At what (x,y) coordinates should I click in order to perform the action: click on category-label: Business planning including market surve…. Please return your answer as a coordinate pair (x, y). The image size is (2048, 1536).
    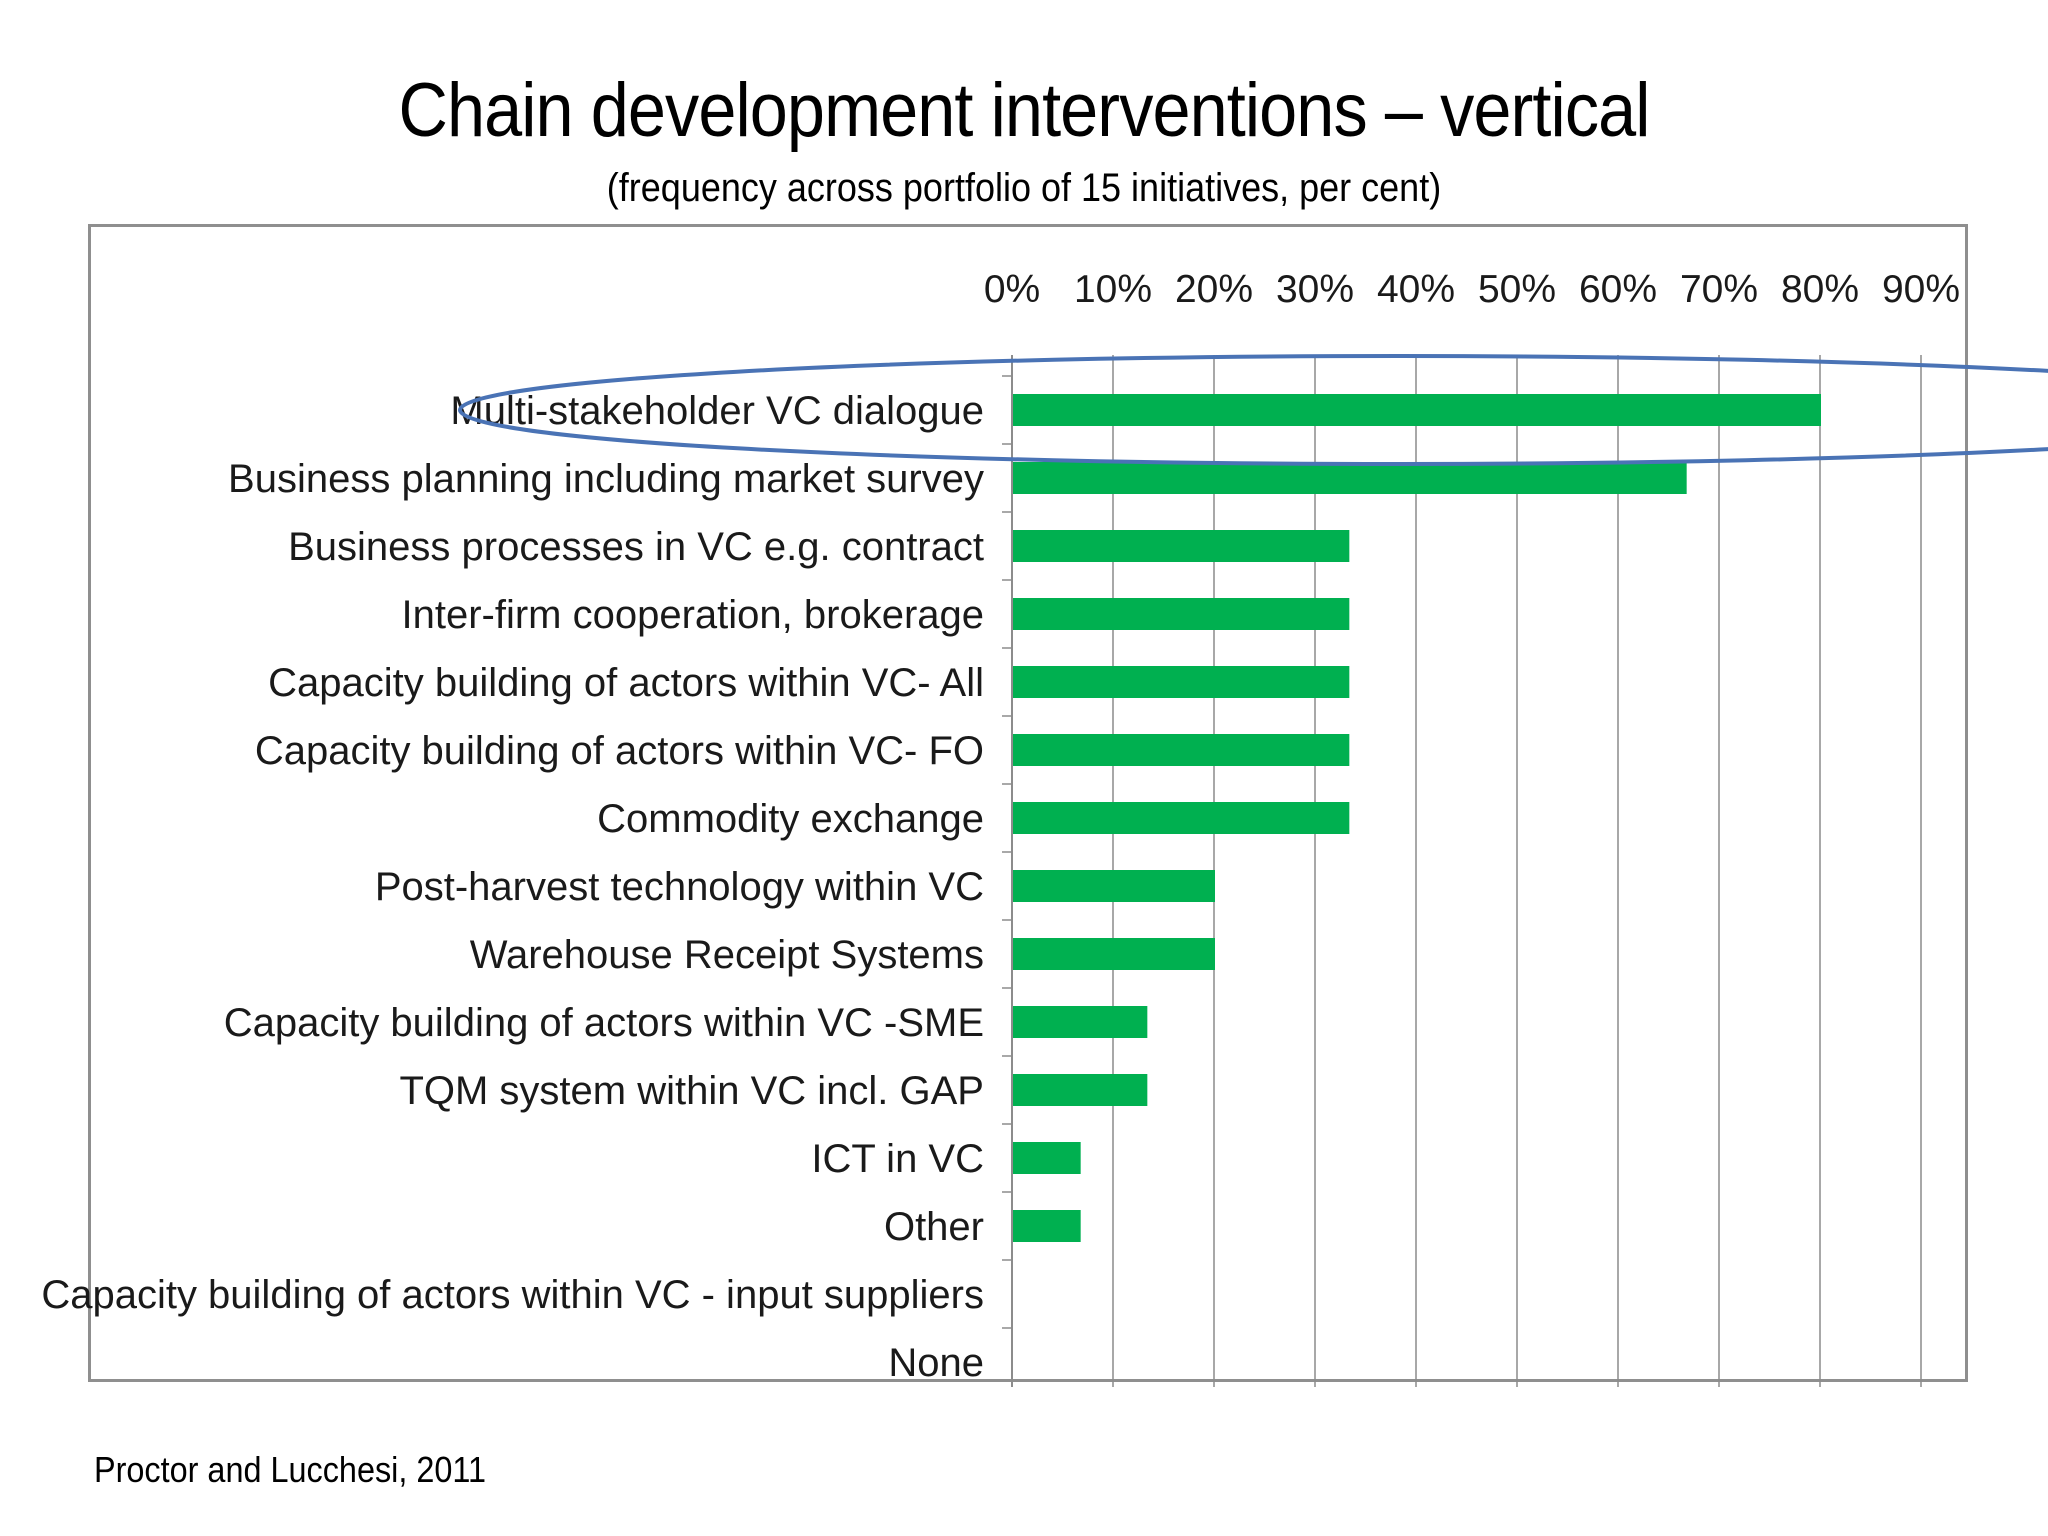
    Looking at the image, I should click on (606, 479).